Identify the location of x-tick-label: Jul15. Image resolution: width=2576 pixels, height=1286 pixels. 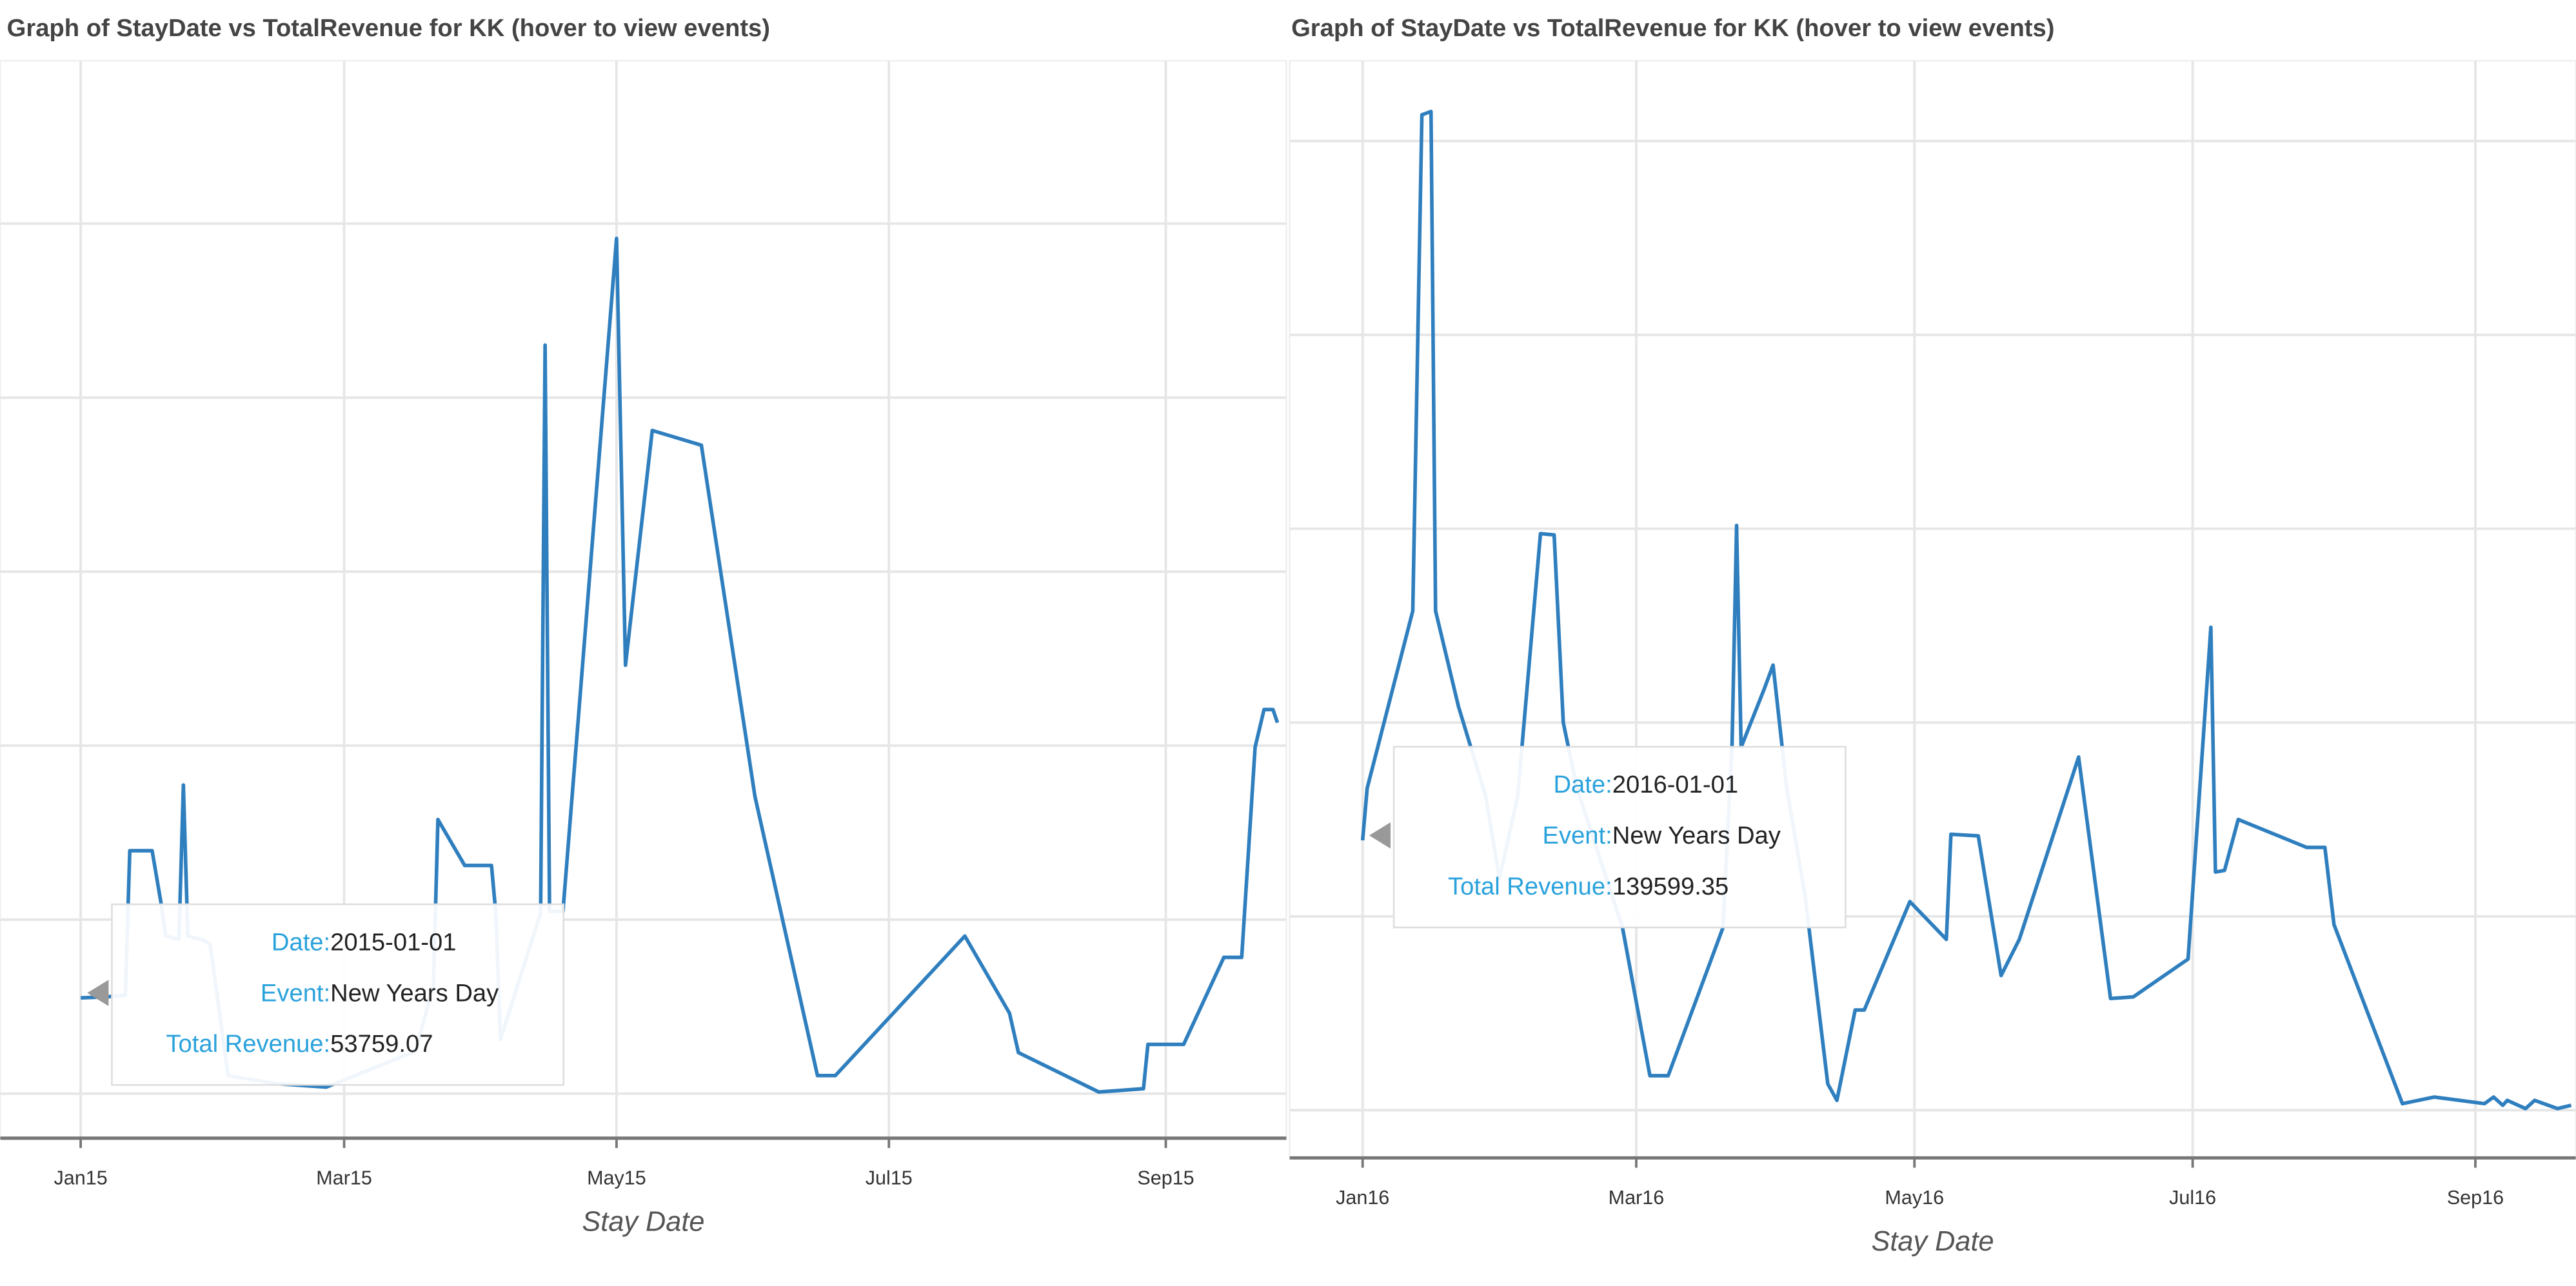
(890, 1178).